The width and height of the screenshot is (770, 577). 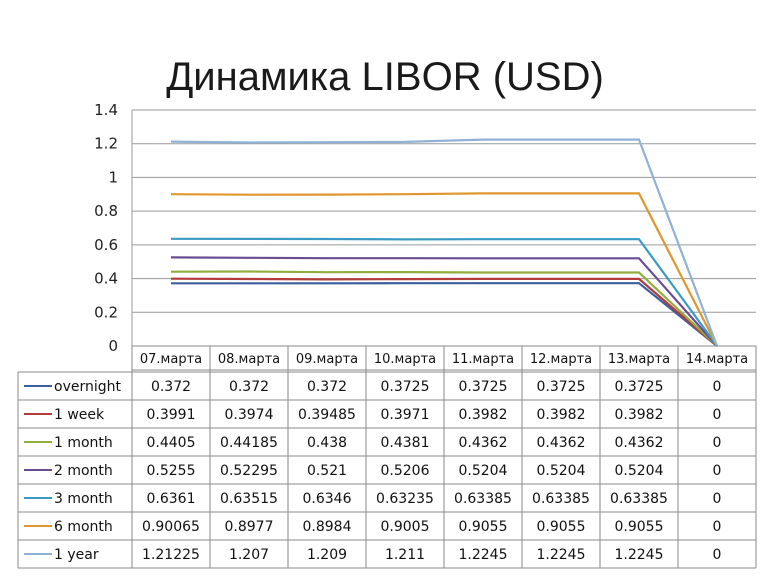 What do you see at coordinates (171, 527) in the screenshot?
I see `data-cell: 0.90065` at bounding box center [171, 527].